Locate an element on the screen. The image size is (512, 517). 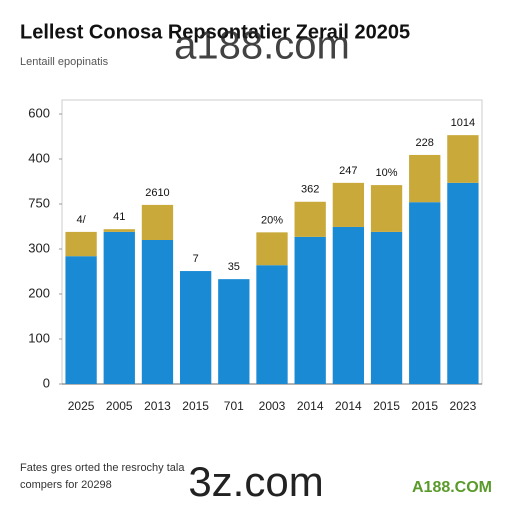
footnote: Fates gres orted the resrochy tala is located at coordinates (102, 468).